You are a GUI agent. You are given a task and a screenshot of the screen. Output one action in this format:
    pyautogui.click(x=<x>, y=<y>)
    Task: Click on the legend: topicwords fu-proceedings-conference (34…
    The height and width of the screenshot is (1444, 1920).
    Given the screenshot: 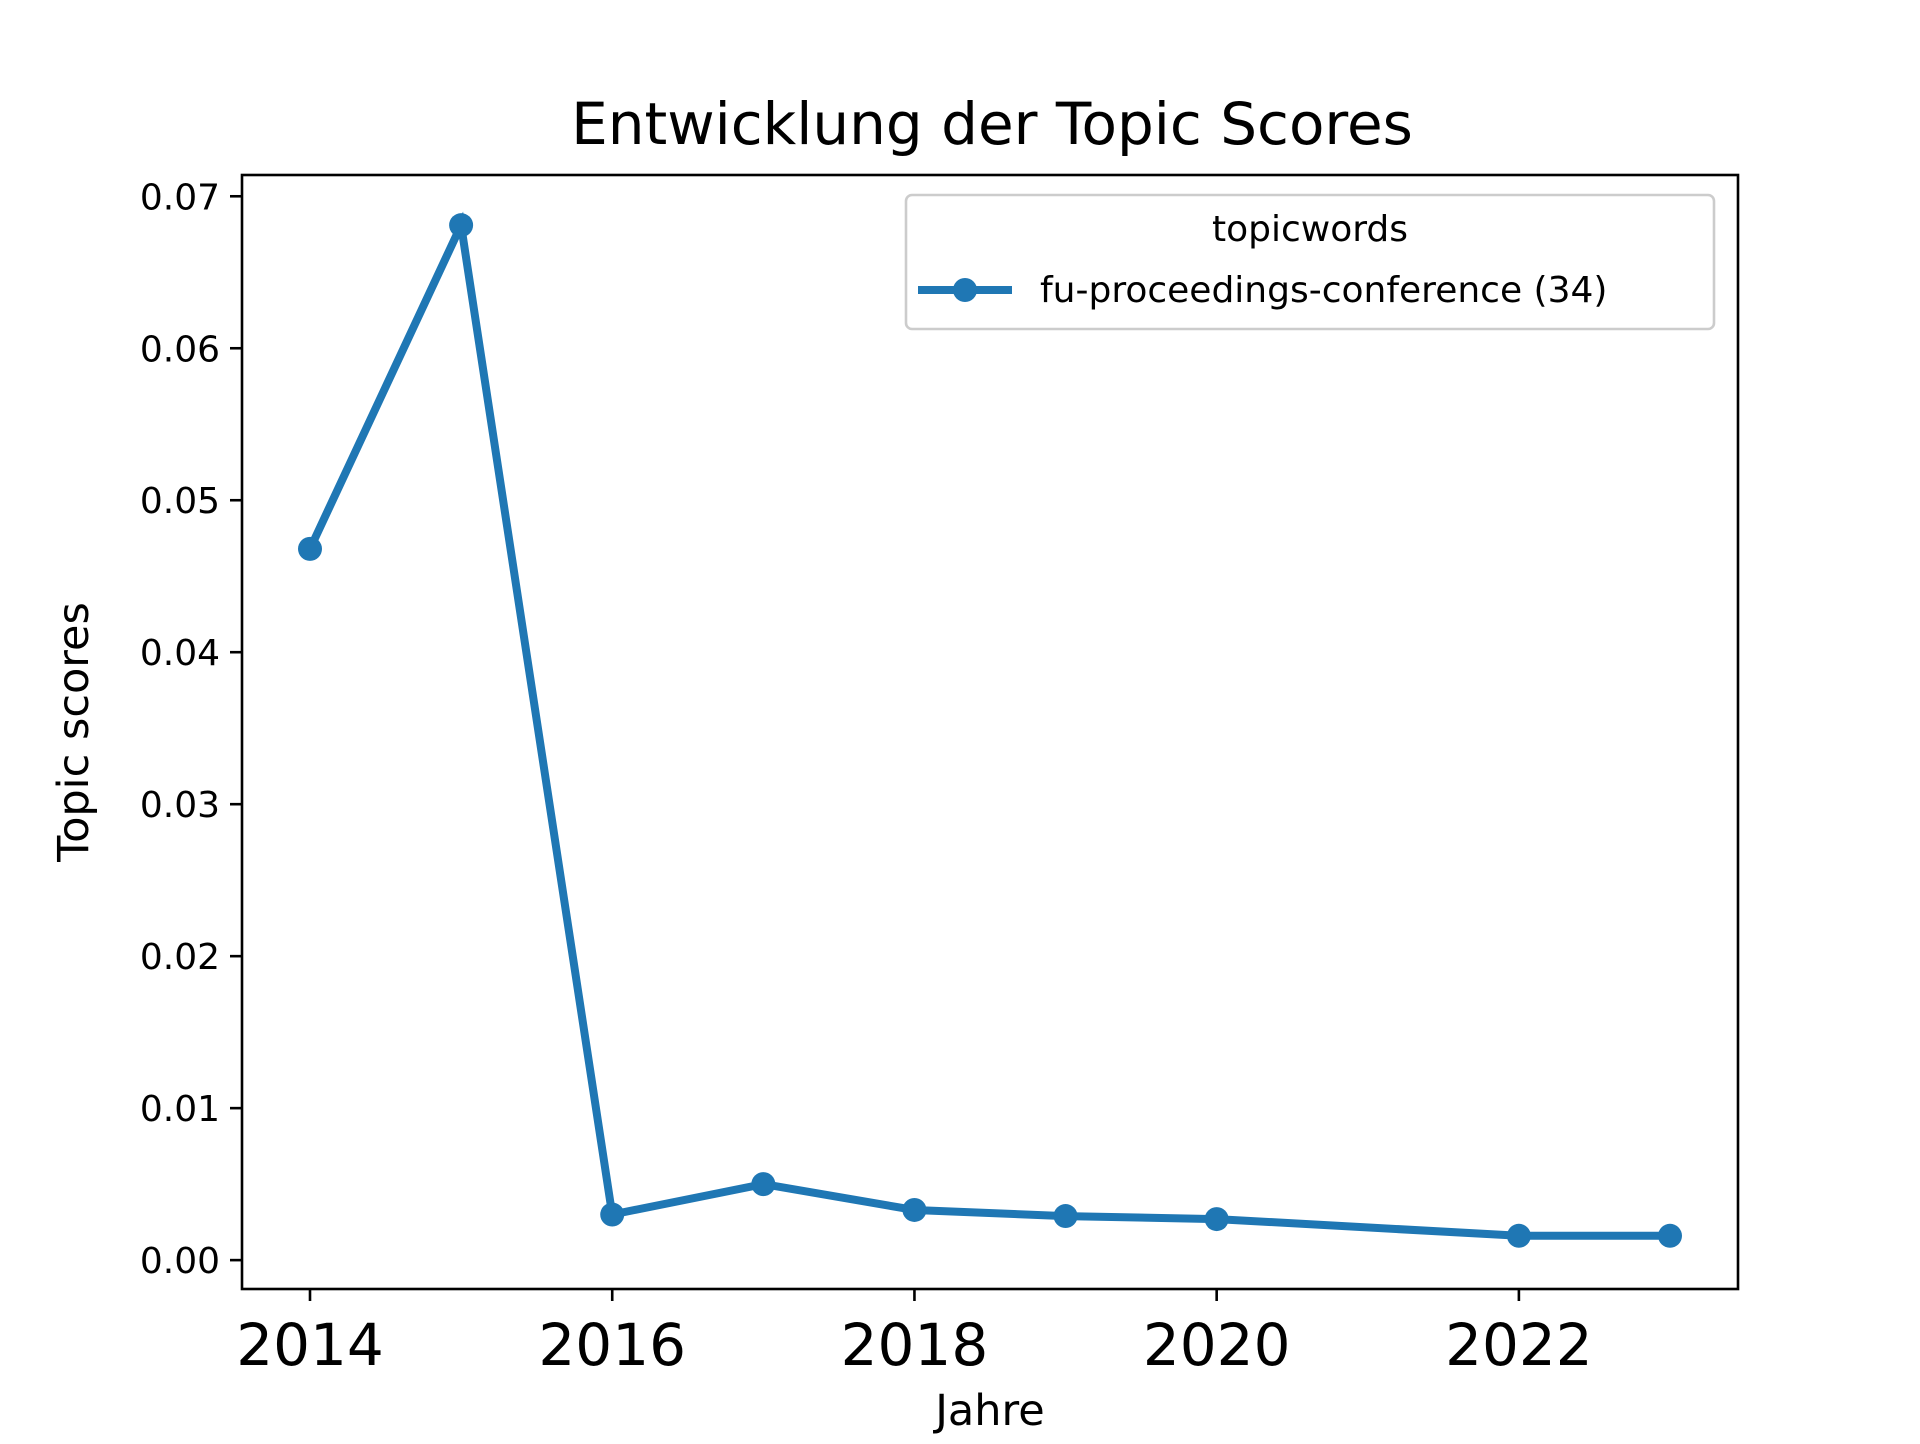 What is the action you would take?
    pyautogui.click(x=1310, y=262)
    